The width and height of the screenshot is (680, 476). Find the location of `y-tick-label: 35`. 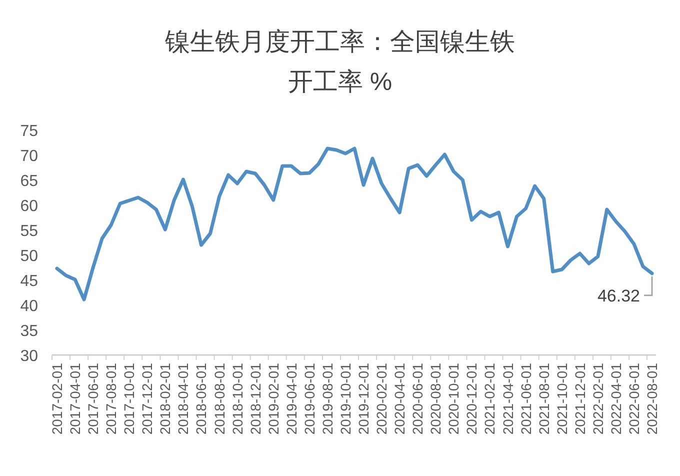

y-tick-label: 35 is located at coordinates (29, 331).